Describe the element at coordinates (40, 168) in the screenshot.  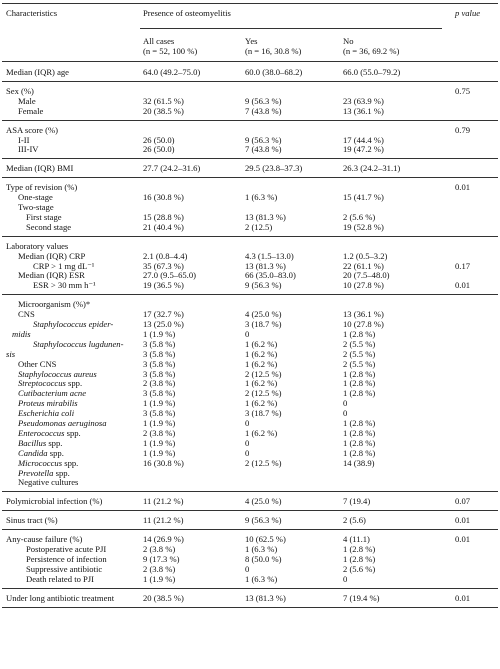
I see `row-label: Median (IQR) BMI` at that location.